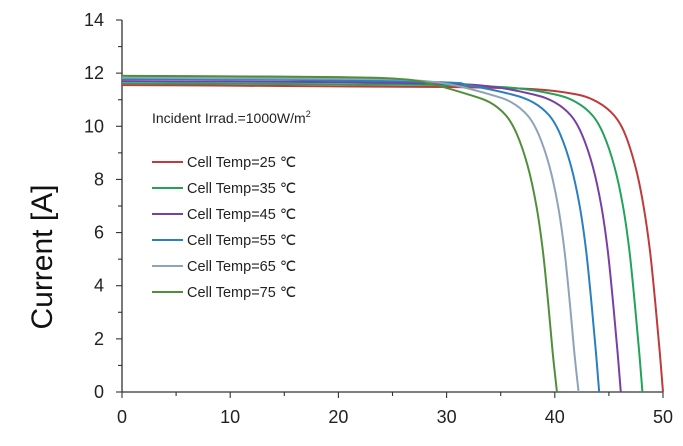 The image size is (683, 446). What do you see at coordinates (338, 417) in the screenshot?
I see `x-tick-label: 20` at bounding box center [338, 417].